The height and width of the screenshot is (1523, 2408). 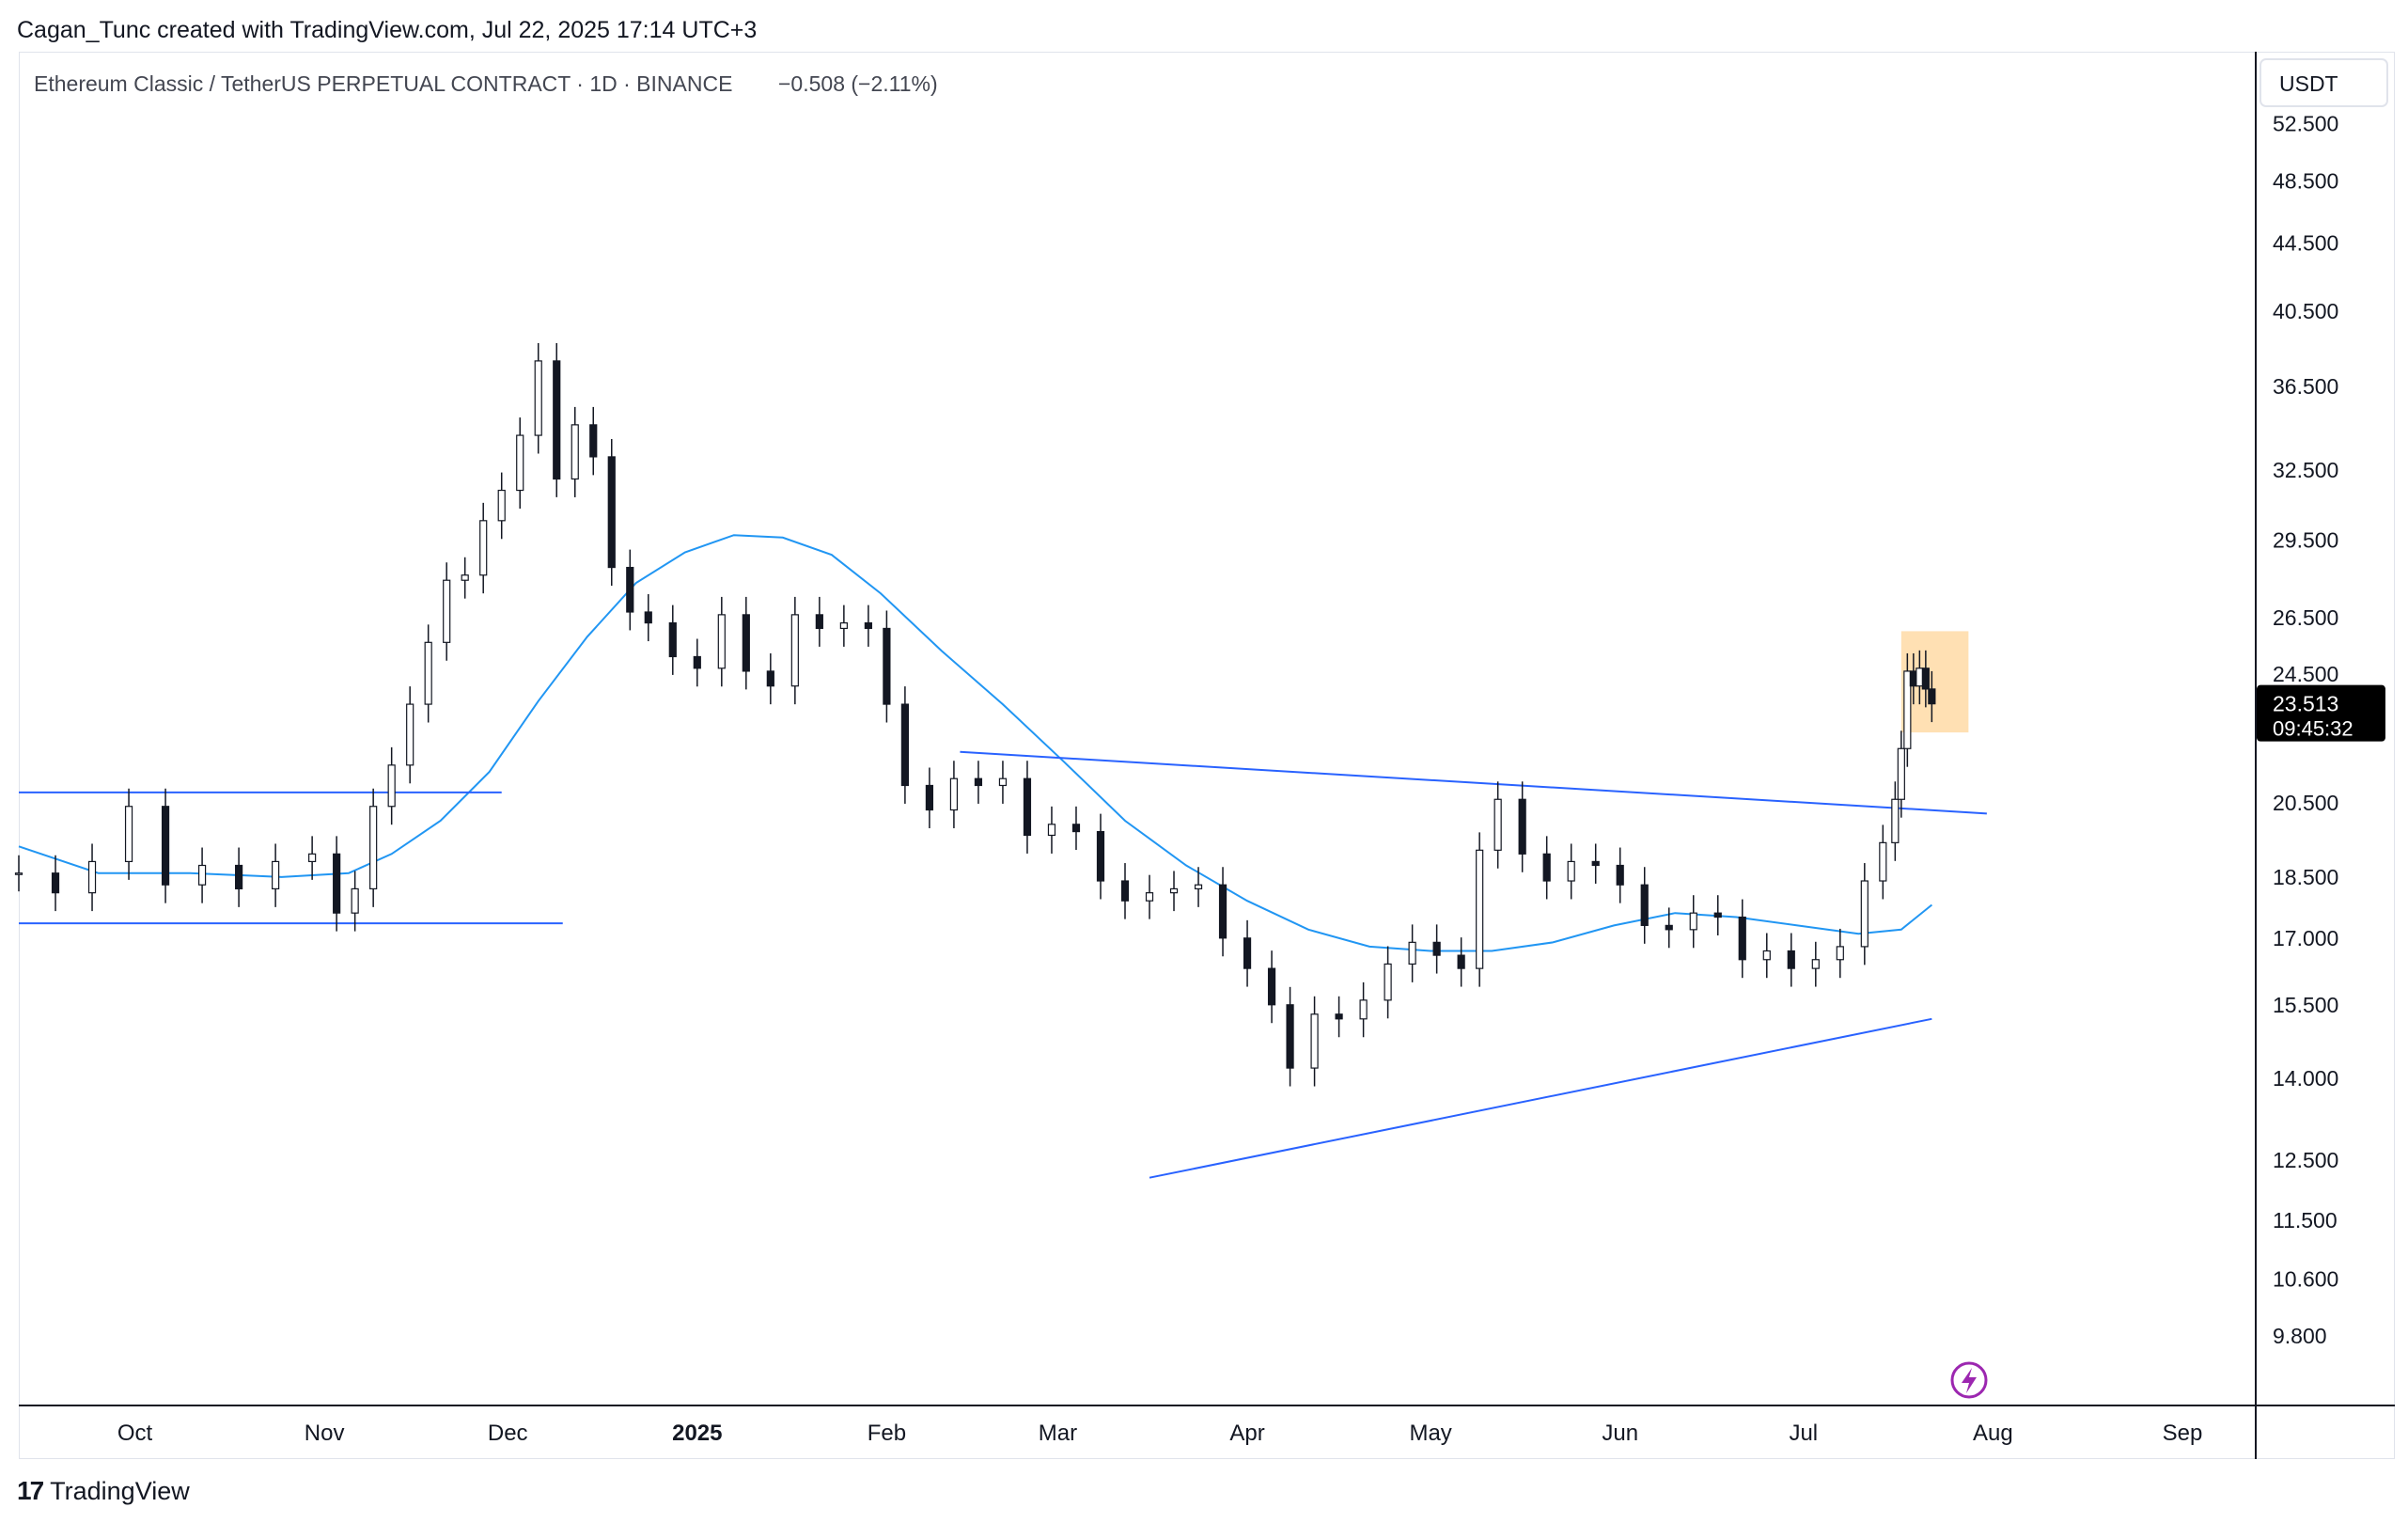 What do you see at coordinates (2305, 938) in the screenshot?
I see `price-tick-label: 17.000` at bounding box center [2305, 938].